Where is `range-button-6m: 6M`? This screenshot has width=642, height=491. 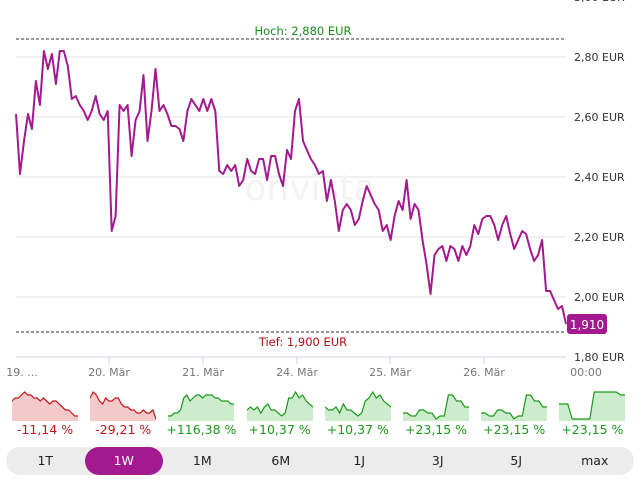 range-button-6m: 6M is located at coordinates (281, 460).